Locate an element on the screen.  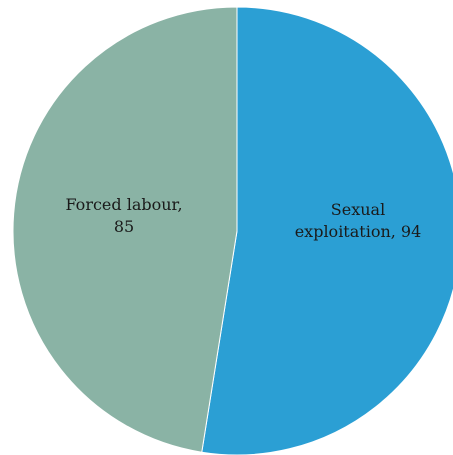
data-label-line: exploitation, 94 is located at coordinates (358, 231).